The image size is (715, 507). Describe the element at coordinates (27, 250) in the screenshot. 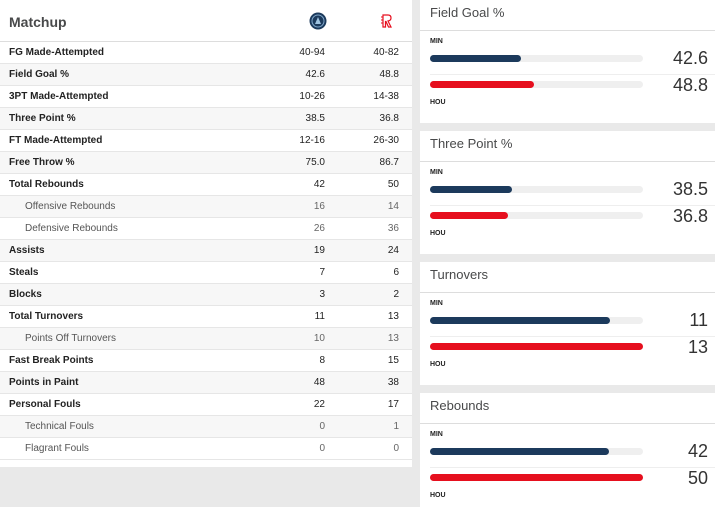

I see `stat-label: Assists` at that location.